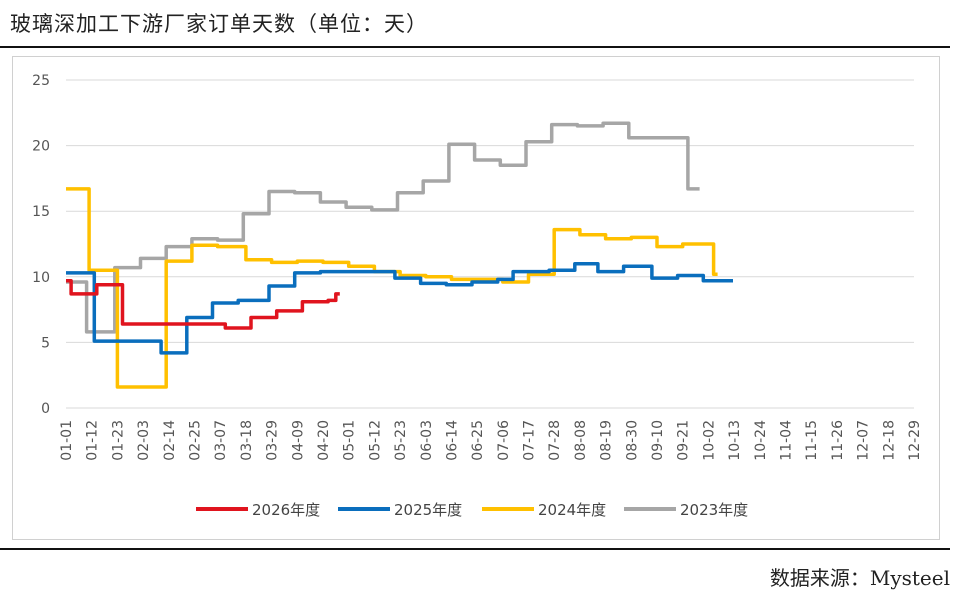  Describe the element at coordinates (428, 510) in the screenshot. I see `legend-label: 2025年度` at that location.